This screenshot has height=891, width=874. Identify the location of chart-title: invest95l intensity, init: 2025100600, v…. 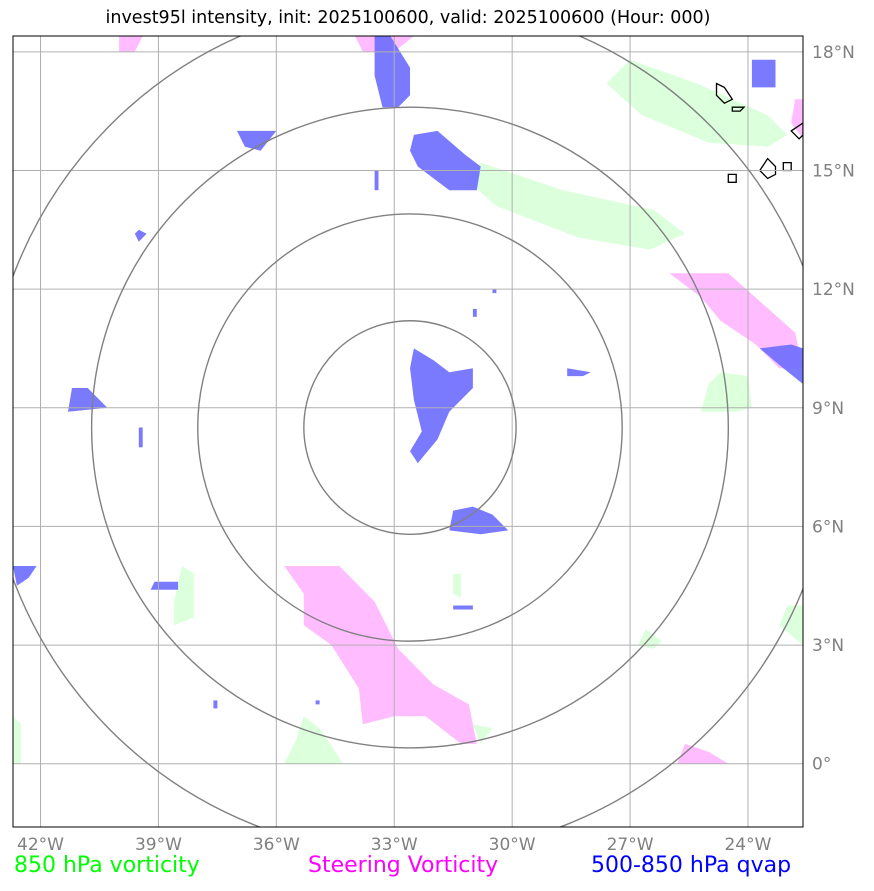
(408, 18).